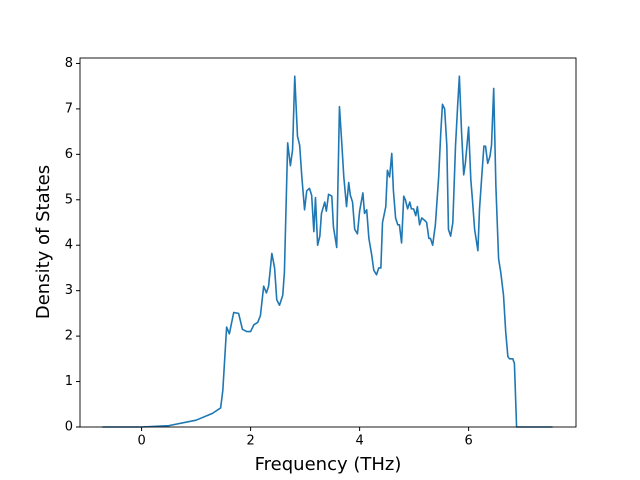  Describe the element at coordinates (43, 242) in the screenshot. I see `y-axis-label: Density of States` at that location.